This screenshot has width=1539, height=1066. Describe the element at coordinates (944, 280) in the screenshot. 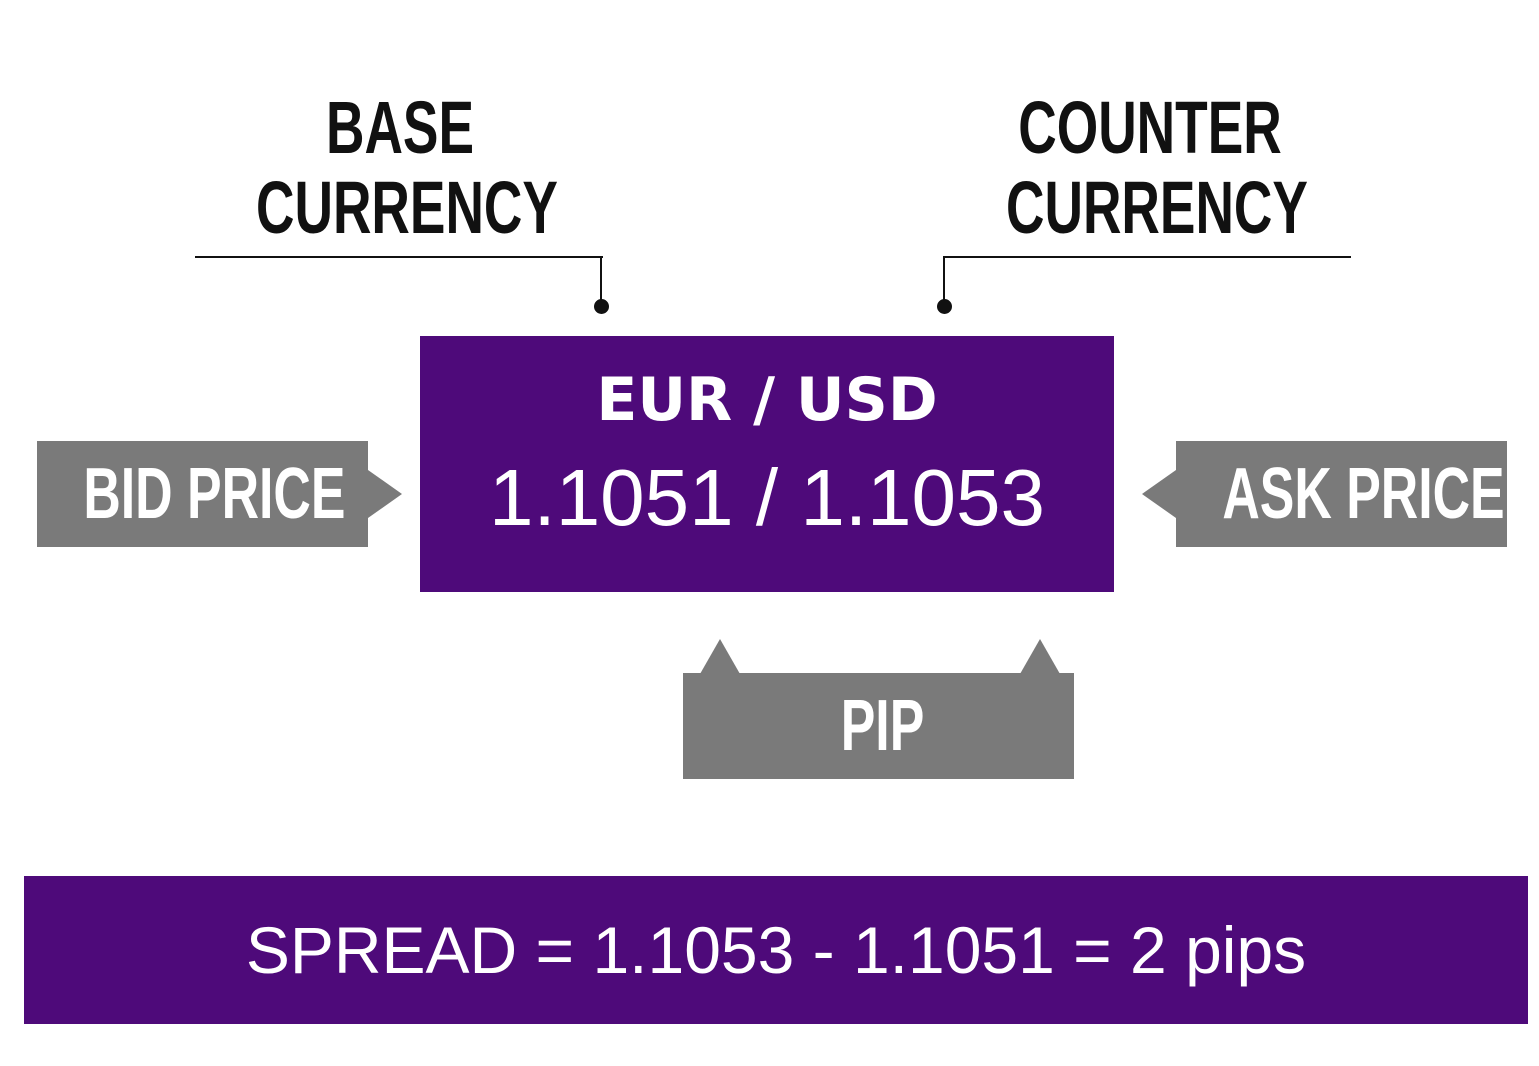

I see `counter-connector-vertical` at that location.